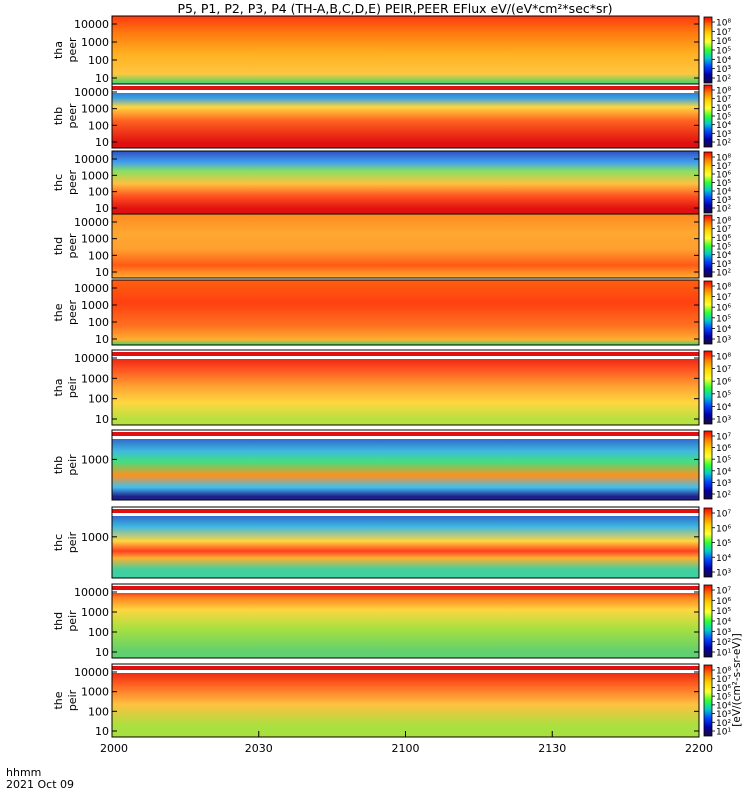 Image resolution: width=750 pixels, height=804 pixels. I want to click on colorbar-tick-label-7-2: 10⁵, so click(723, 544).